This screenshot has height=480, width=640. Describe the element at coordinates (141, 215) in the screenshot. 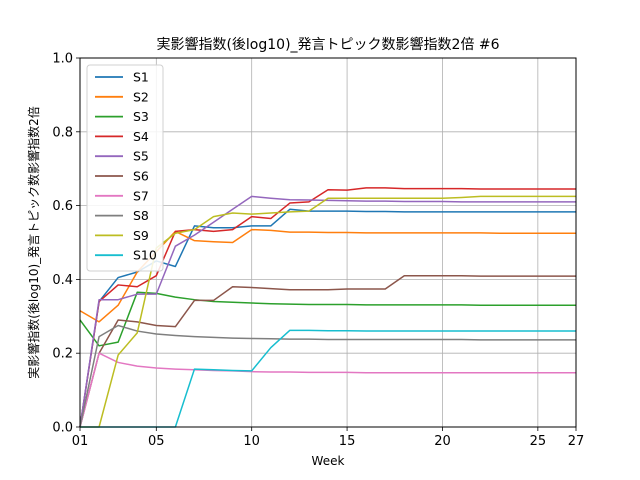

I see `legend-label: S8` at that location.